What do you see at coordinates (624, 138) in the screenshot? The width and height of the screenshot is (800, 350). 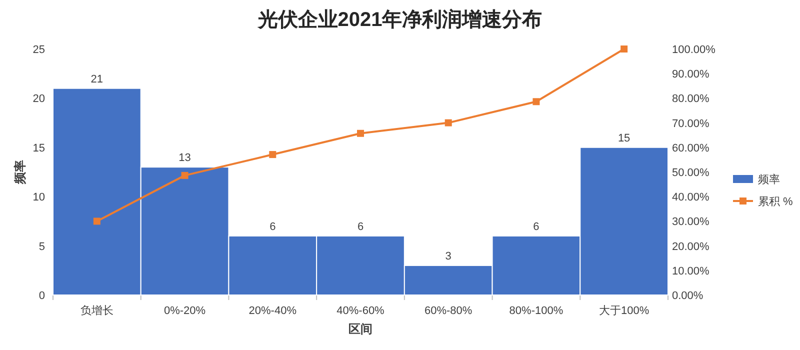 I see `data-label: 15` at bounding box center [624, 138].